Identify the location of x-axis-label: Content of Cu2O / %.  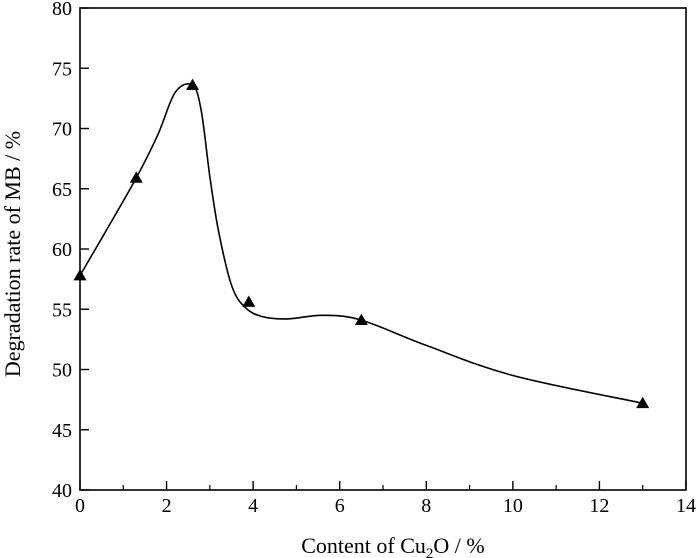
(393, 545).